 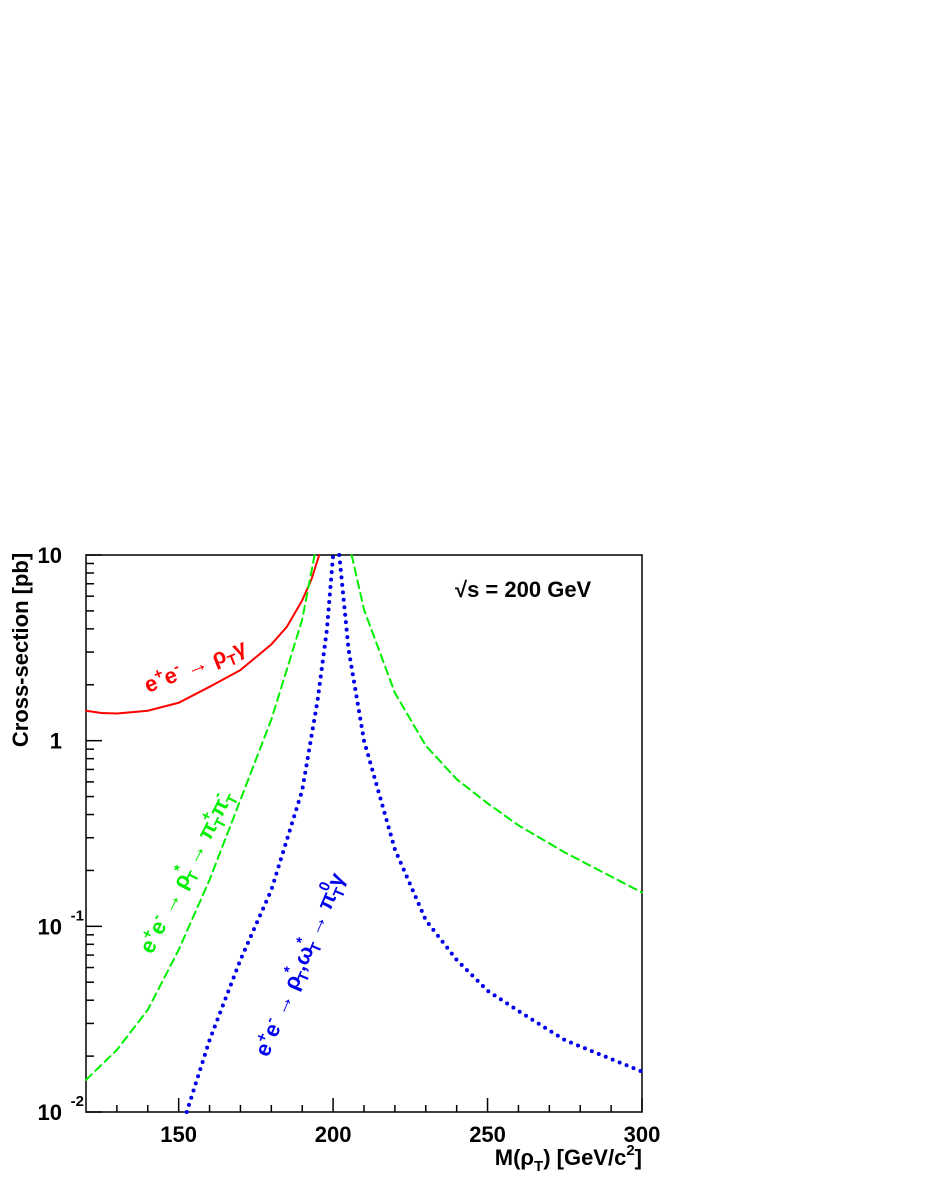 I want to click on label-part: ], so click(x=638, y=1157).